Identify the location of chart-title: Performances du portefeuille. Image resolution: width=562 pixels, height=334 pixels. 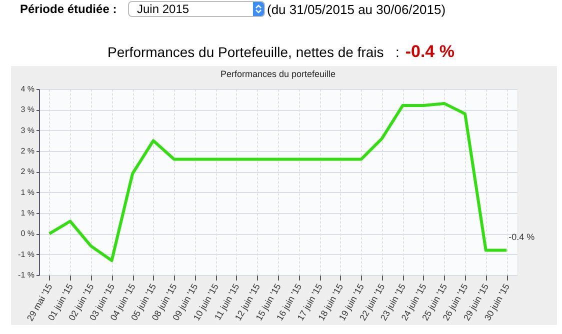
(278, 74).